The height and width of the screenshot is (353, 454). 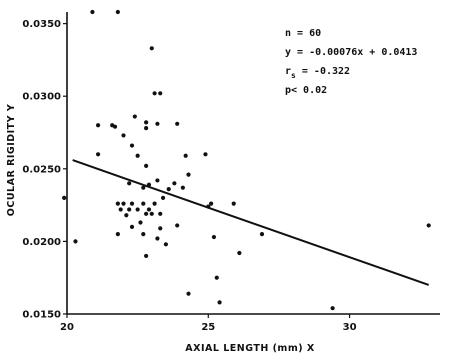 I want to click on x-ticks: 20 25 30, so click(x=208, y=323).